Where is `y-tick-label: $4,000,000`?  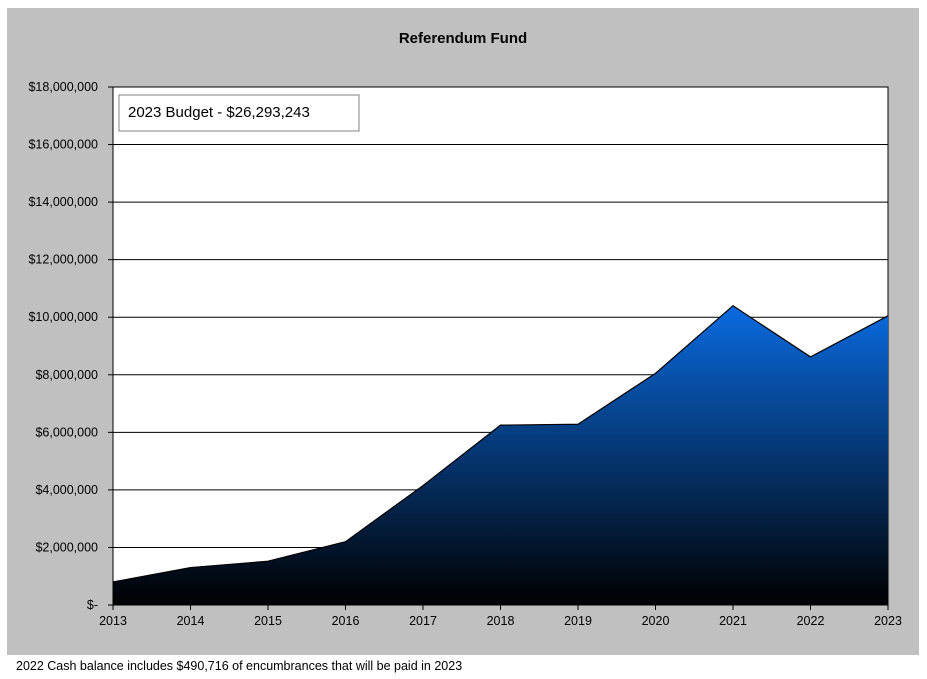 y-tick-label: $4,000,000 is located at coordinates (66, 490).